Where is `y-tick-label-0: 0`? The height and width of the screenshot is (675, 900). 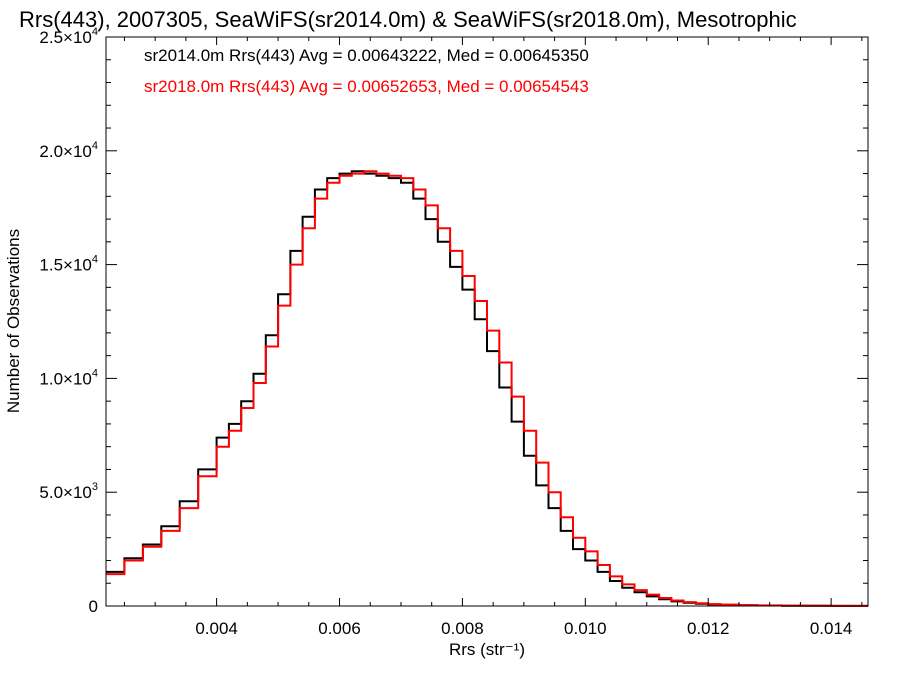
y-tick-label-0: 0 is located at coordinates (93, 606).